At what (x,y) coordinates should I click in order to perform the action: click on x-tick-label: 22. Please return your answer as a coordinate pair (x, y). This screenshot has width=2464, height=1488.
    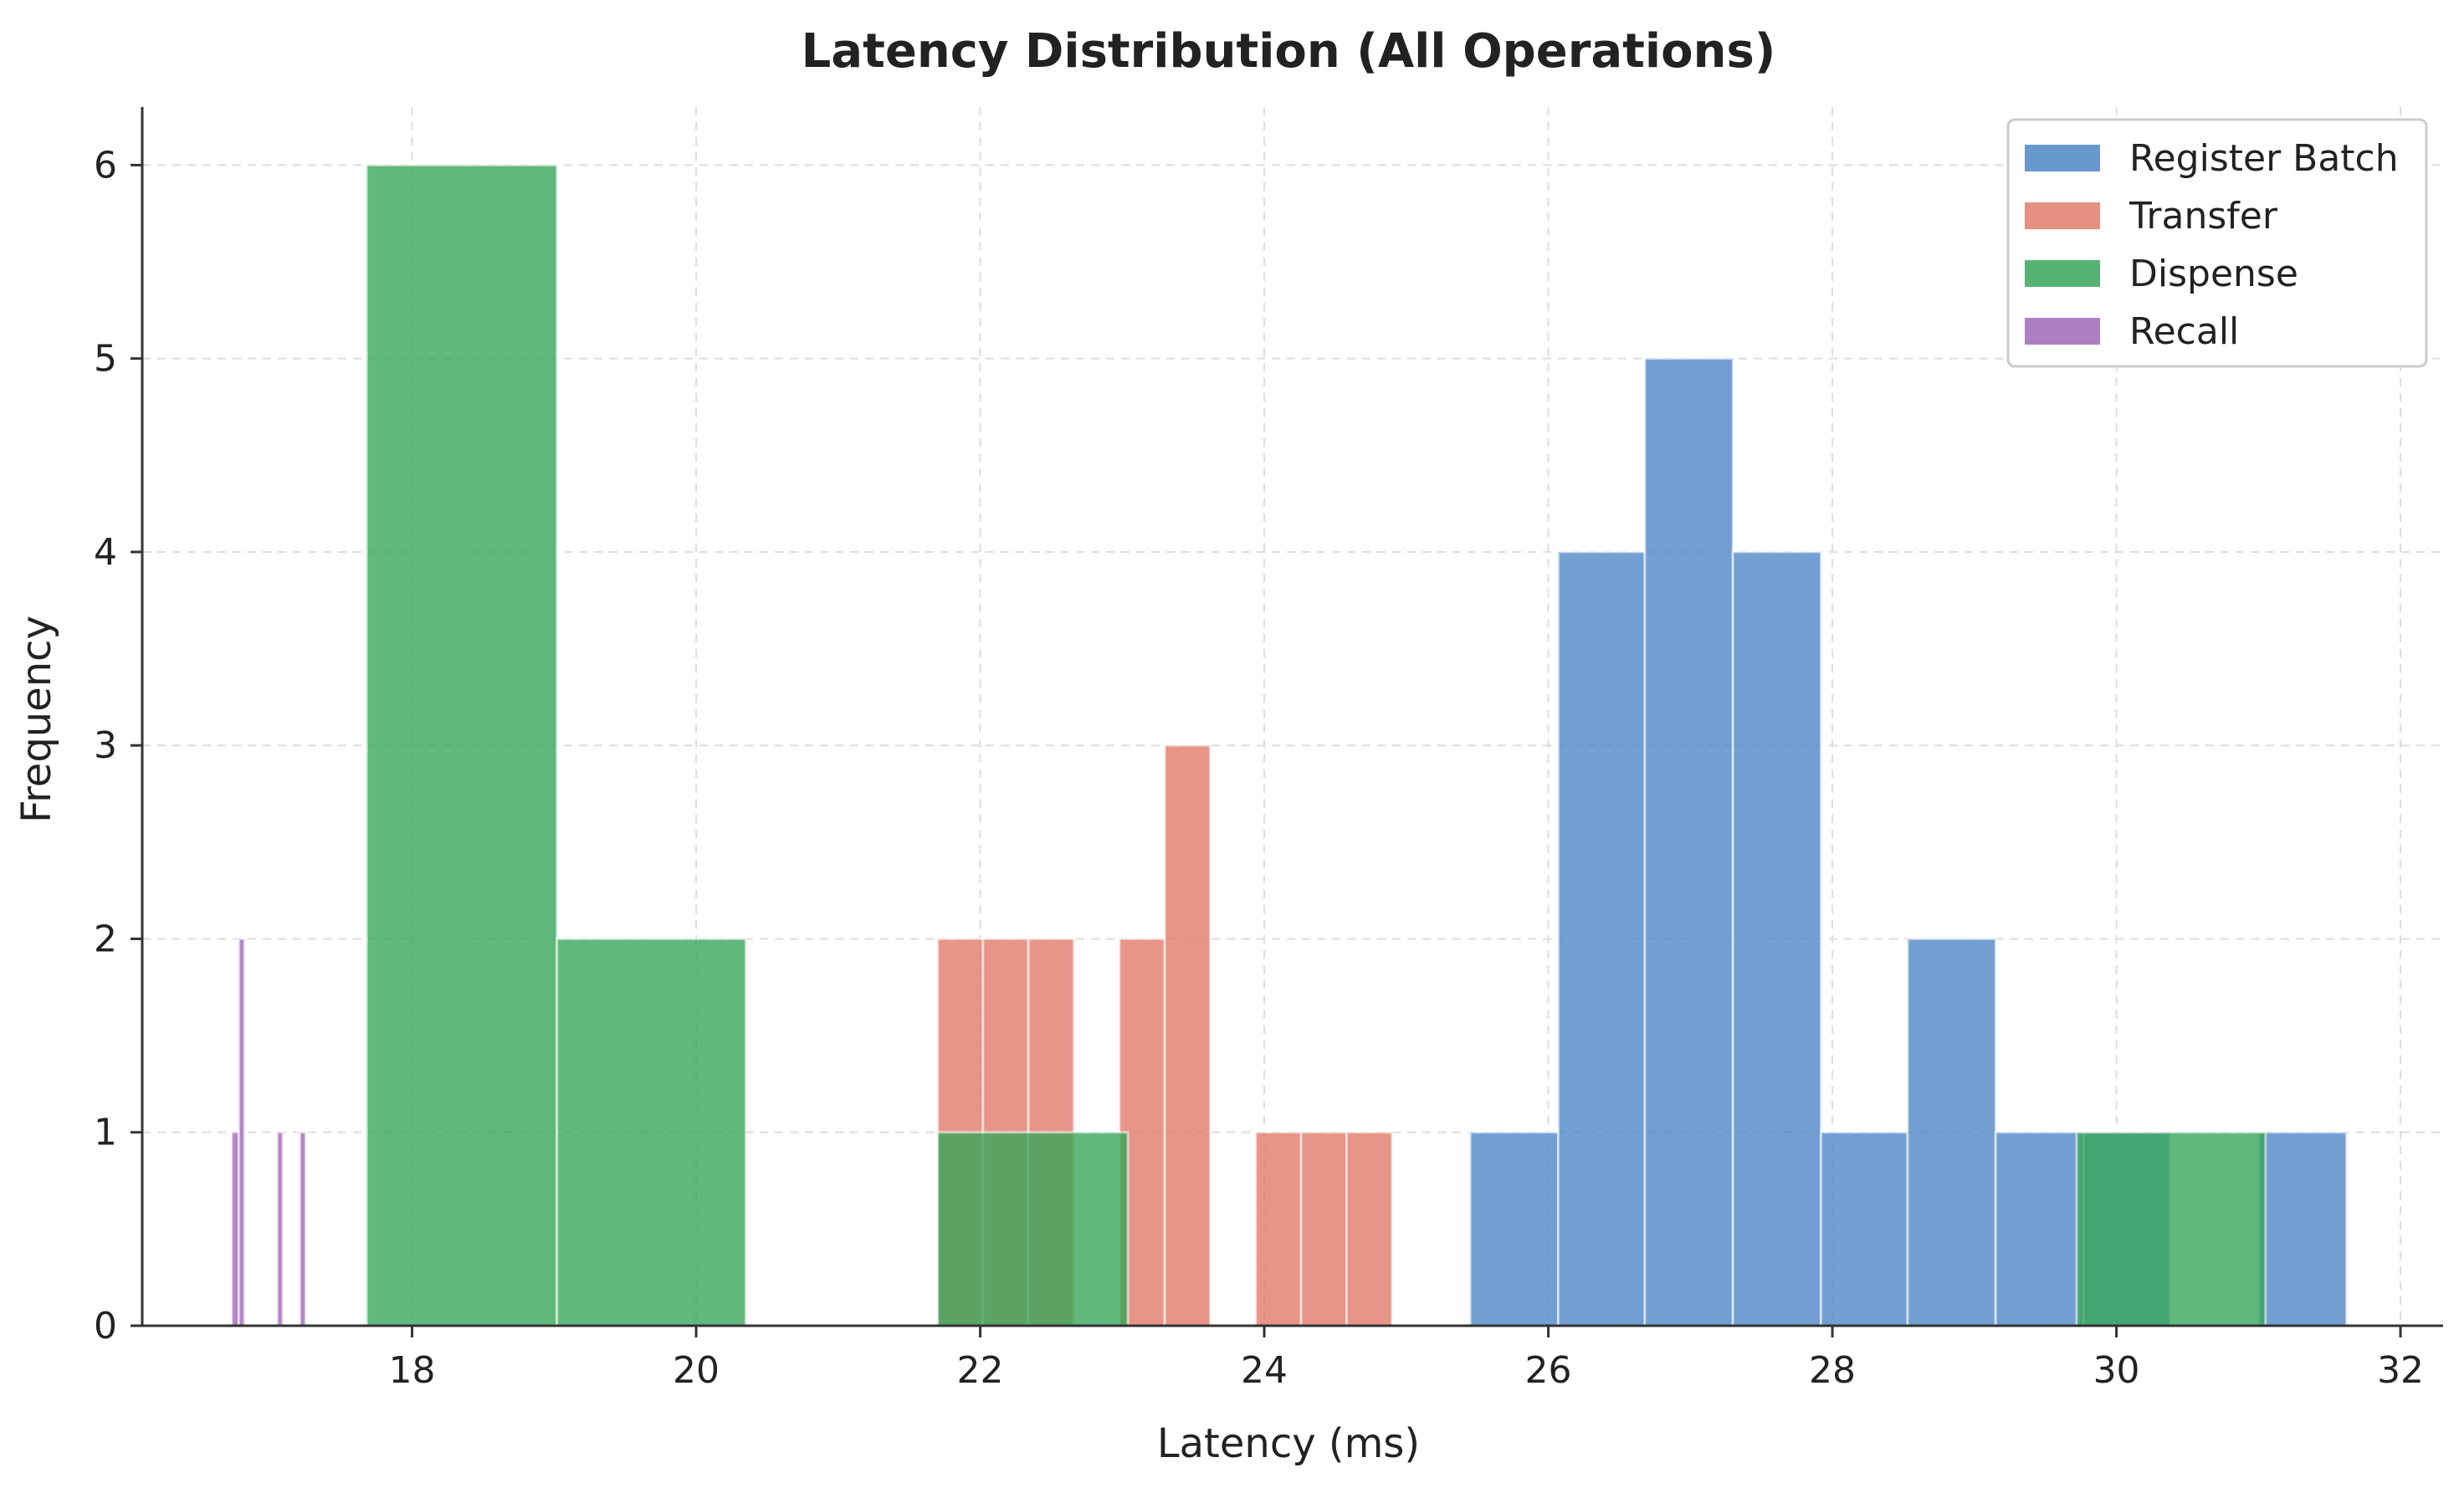
    Looking at the image, I should click on (980, 1370).